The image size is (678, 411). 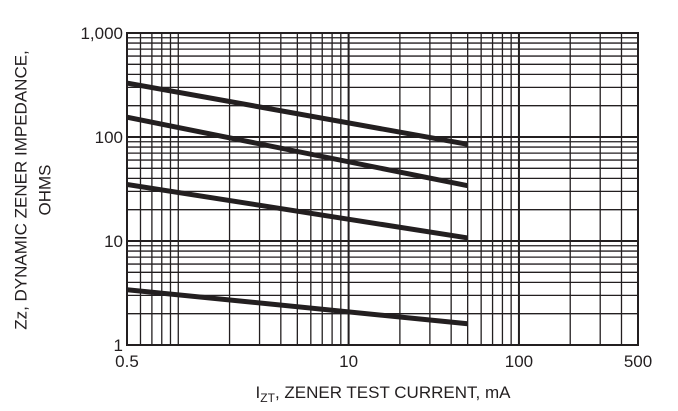 I want to click on y-axis-label: OHMS, so click(x=44, y=190).